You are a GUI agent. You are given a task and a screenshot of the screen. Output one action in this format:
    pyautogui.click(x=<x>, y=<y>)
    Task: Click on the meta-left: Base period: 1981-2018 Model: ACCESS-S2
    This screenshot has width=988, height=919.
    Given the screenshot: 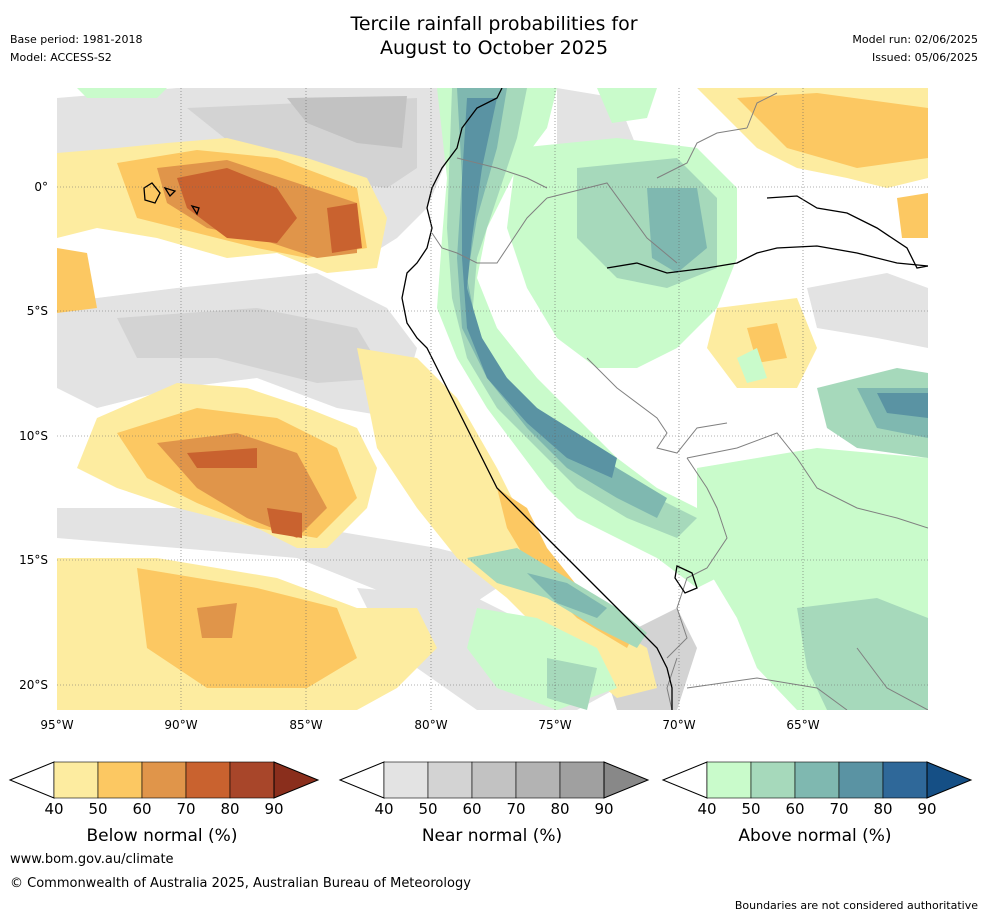 What is the action you would take?
    pyautogui.click(x=76, y=49)
    